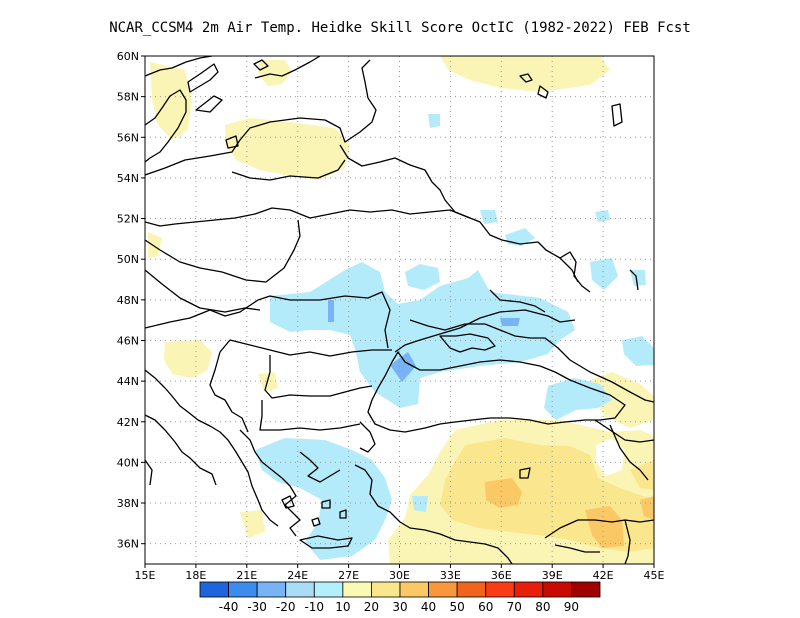 This screenshot has width=800, height=618. What do you see at coordinates (654, 575) in the screenshot?
I see `longitude-label: 45E` at bounding box center [654, 575].